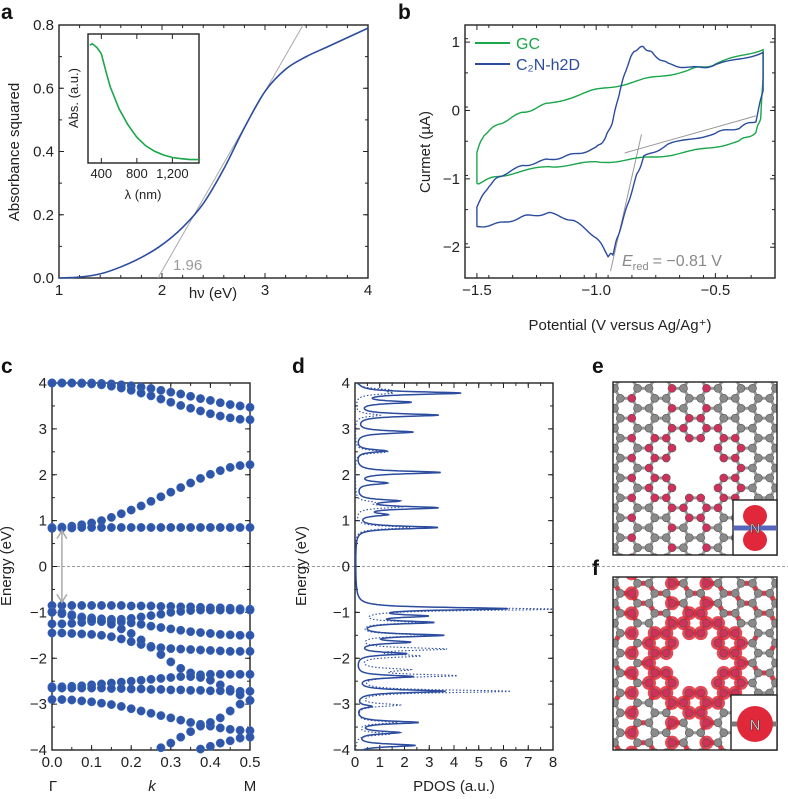  I want to click on structure-e-lattice, so click(682, 454).